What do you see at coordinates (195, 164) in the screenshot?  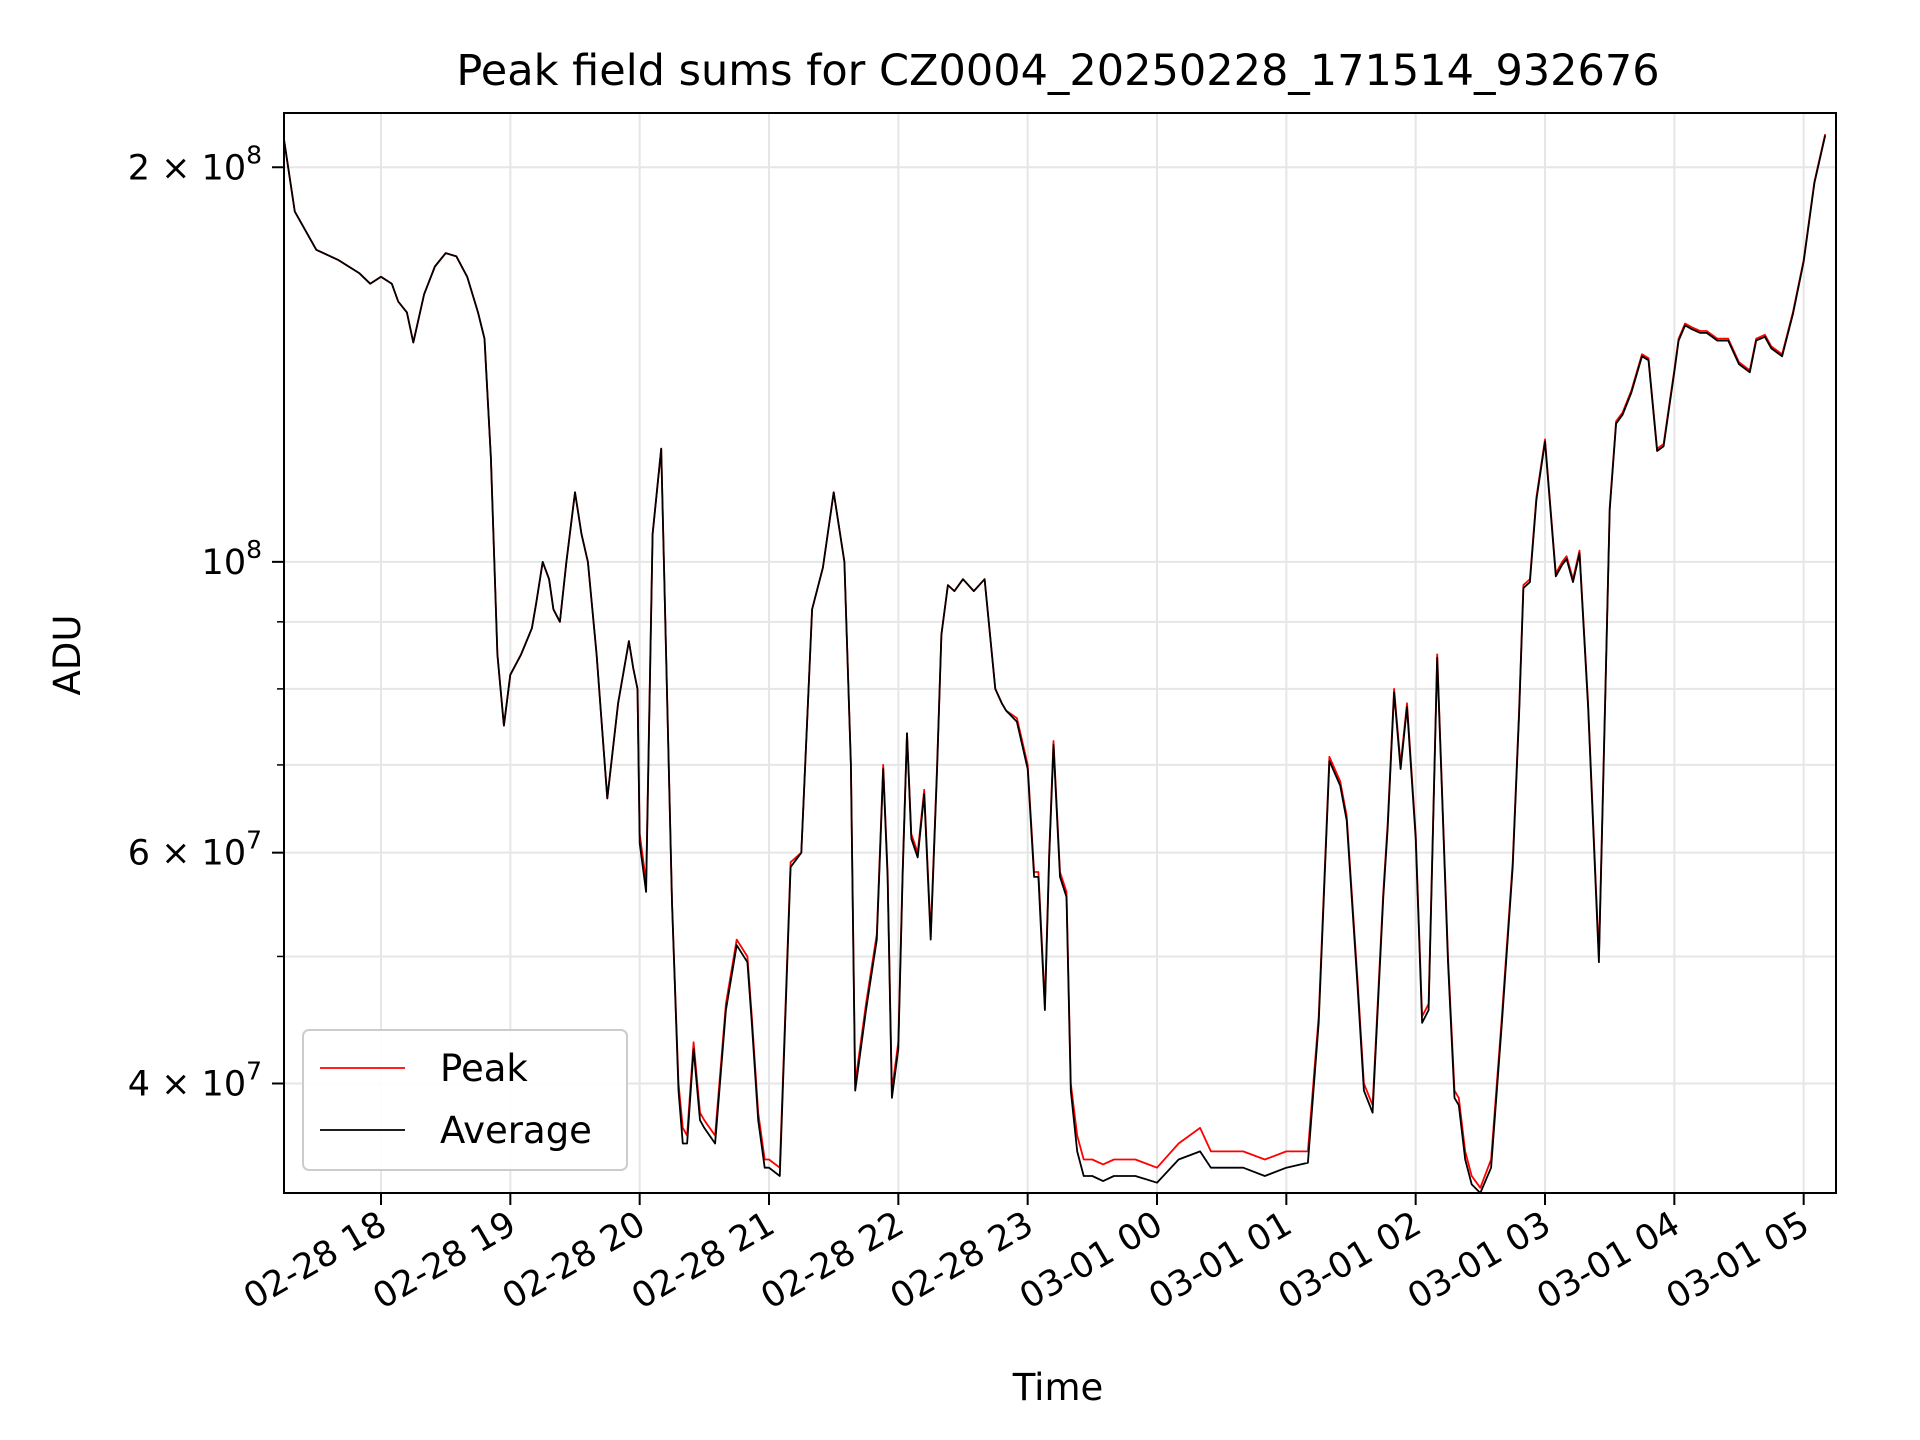 I see `y-tick-label: 2 × 108` at bounding box center [195, 164].